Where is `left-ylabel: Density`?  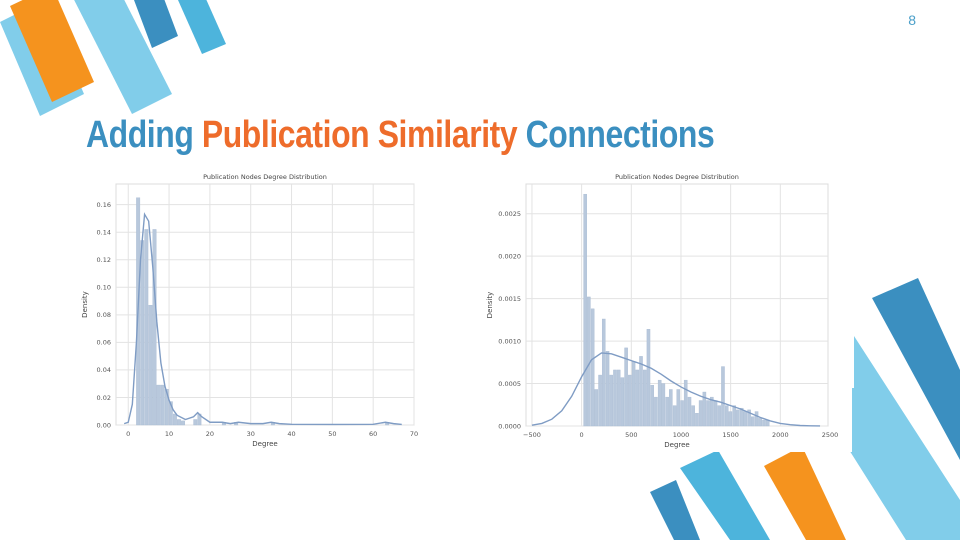
left-ylabel: Density is located at coordinates (85, 304).